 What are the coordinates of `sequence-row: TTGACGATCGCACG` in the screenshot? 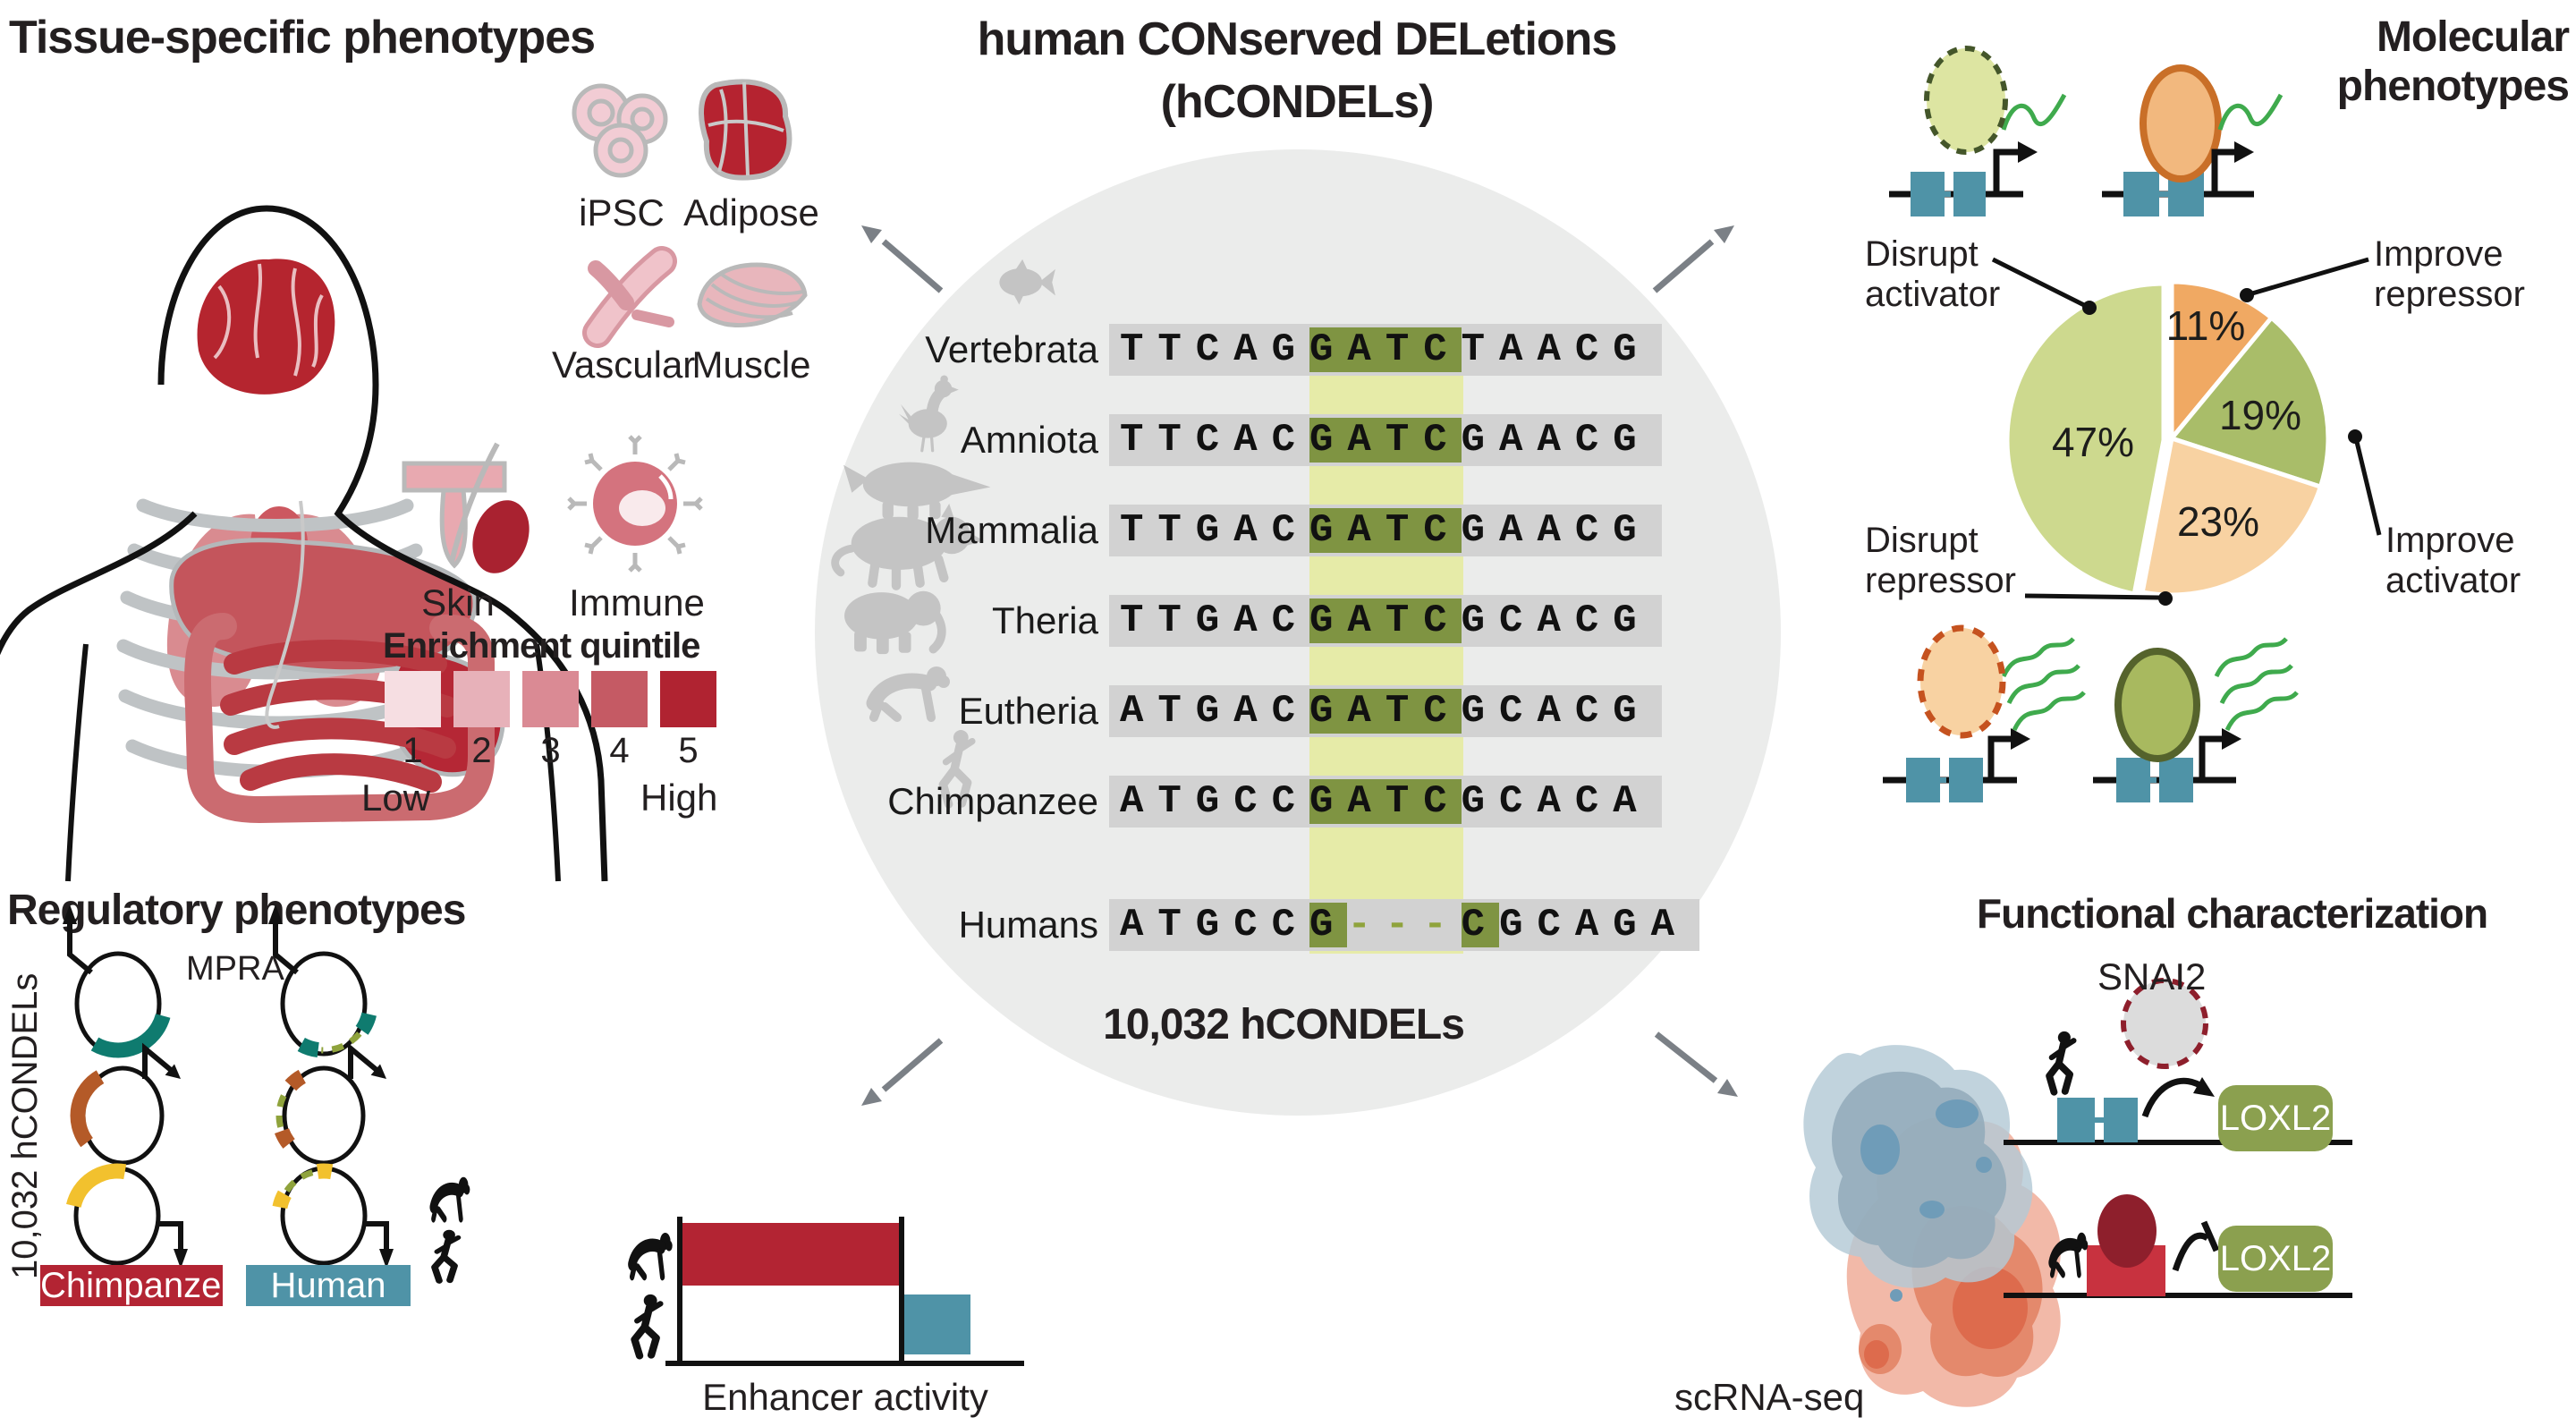 It's located at (1385, 621).